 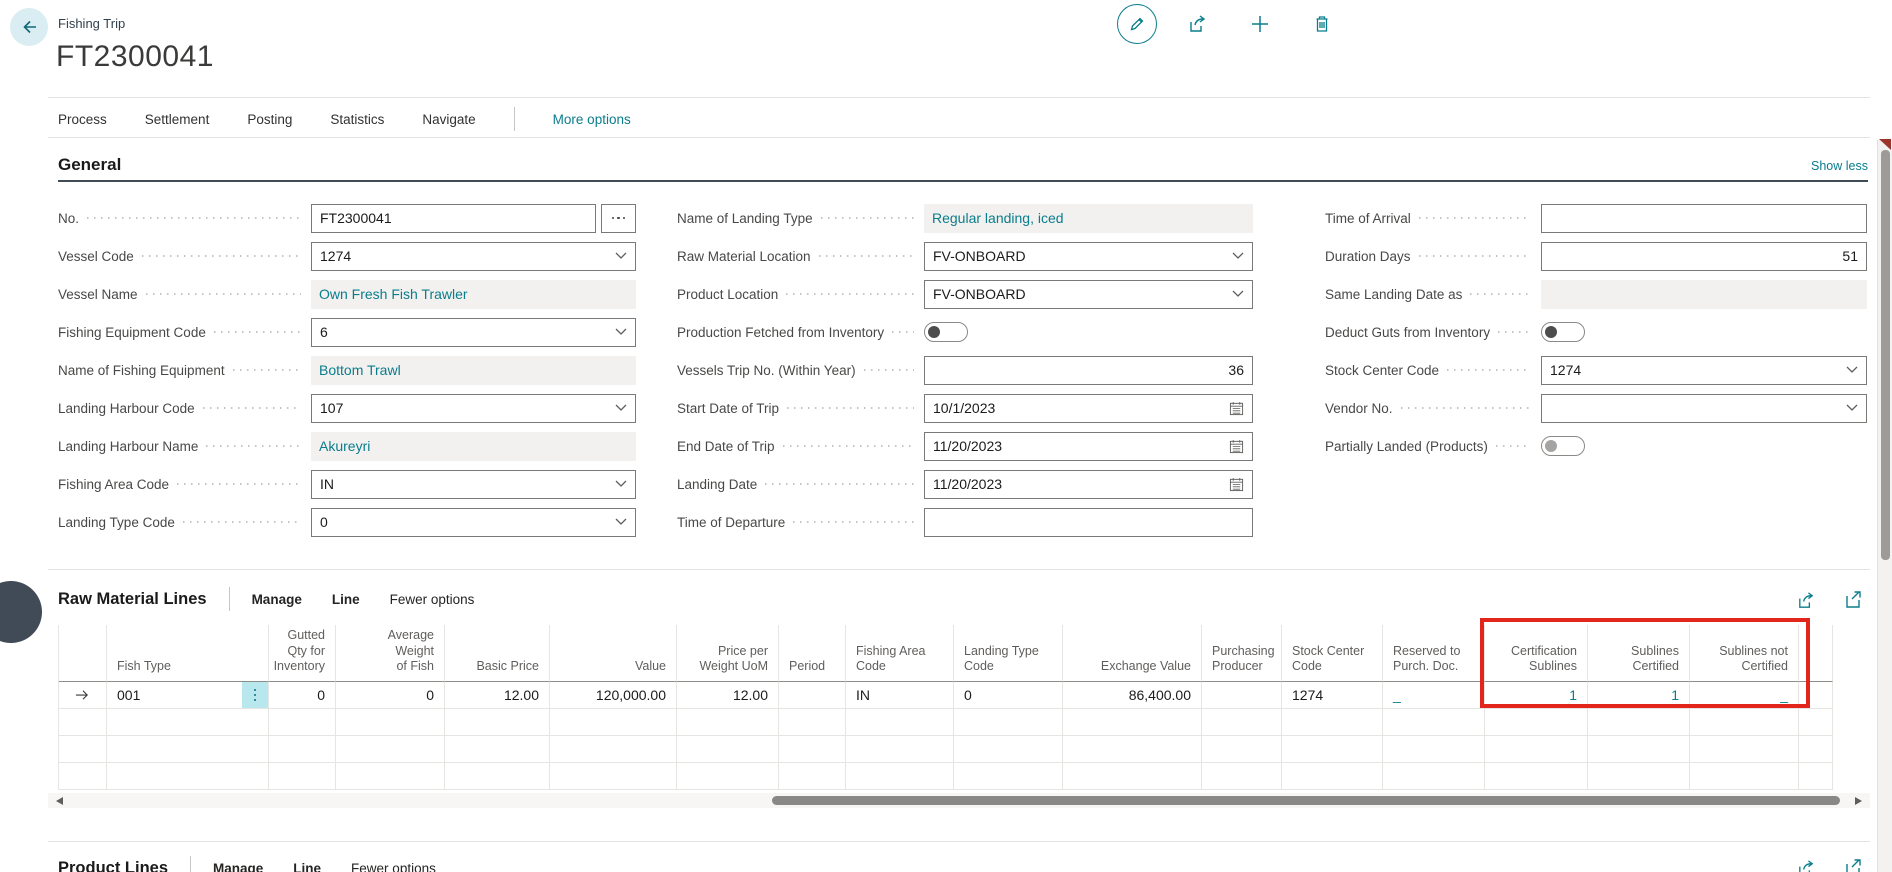 I want to click on menu-item-line: Line, so click(x=345, y=599).